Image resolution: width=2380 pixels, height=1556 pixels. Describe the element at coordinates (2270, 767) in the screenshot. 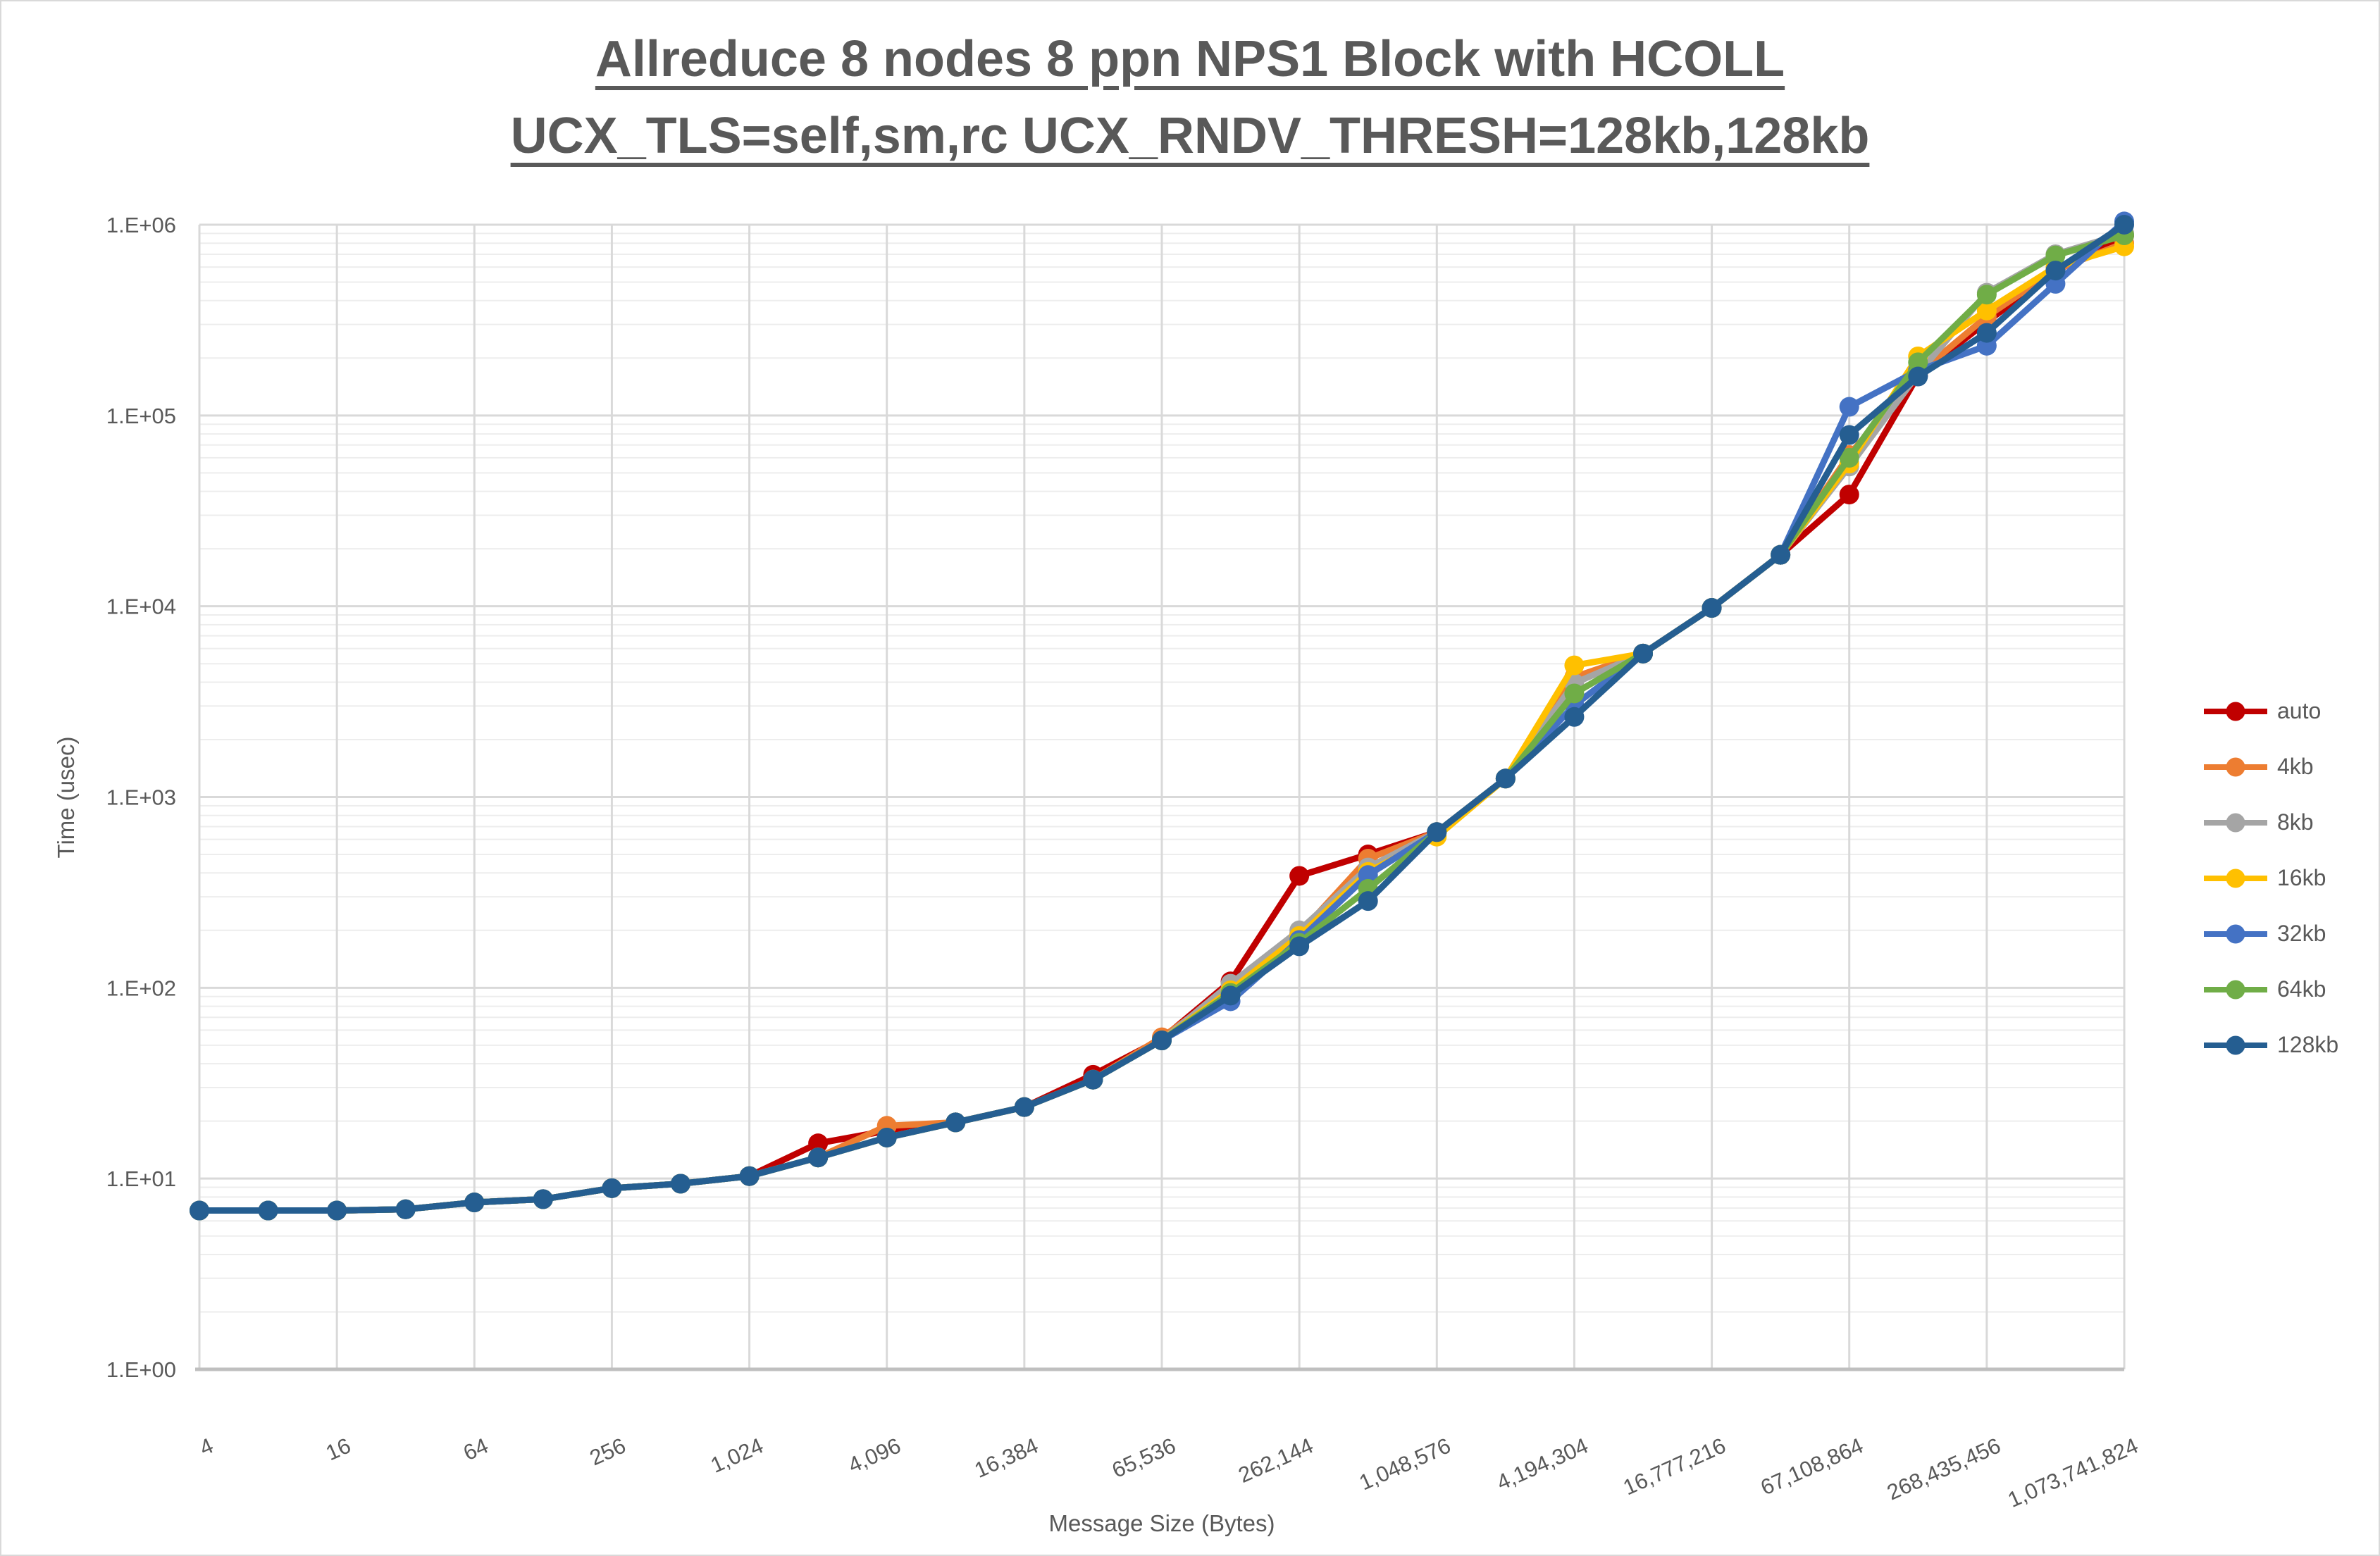

I see `legend-item-4kb: 4kb` at that location.